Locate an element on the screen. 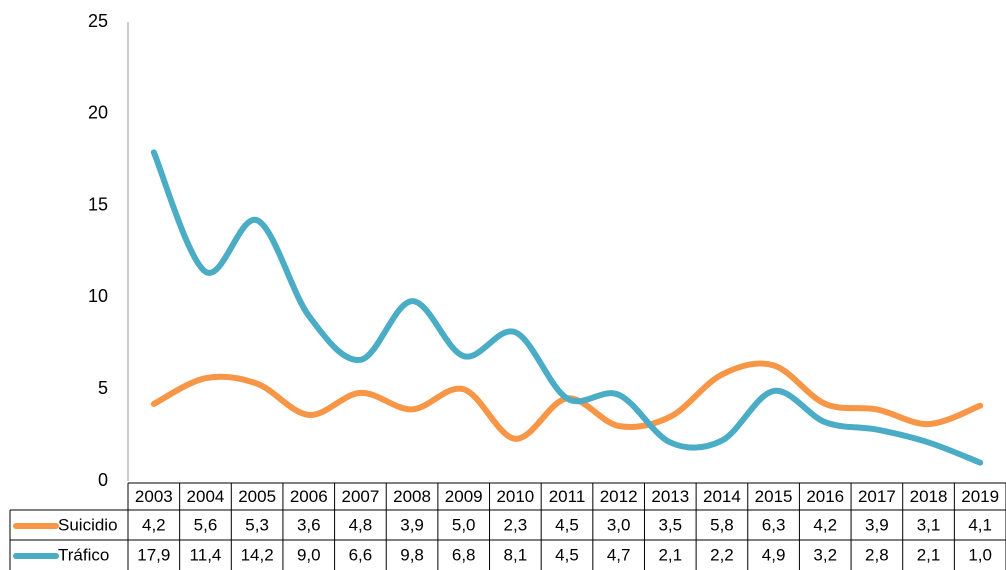  data-label: 4,9 is located at coordinates (774, 554).